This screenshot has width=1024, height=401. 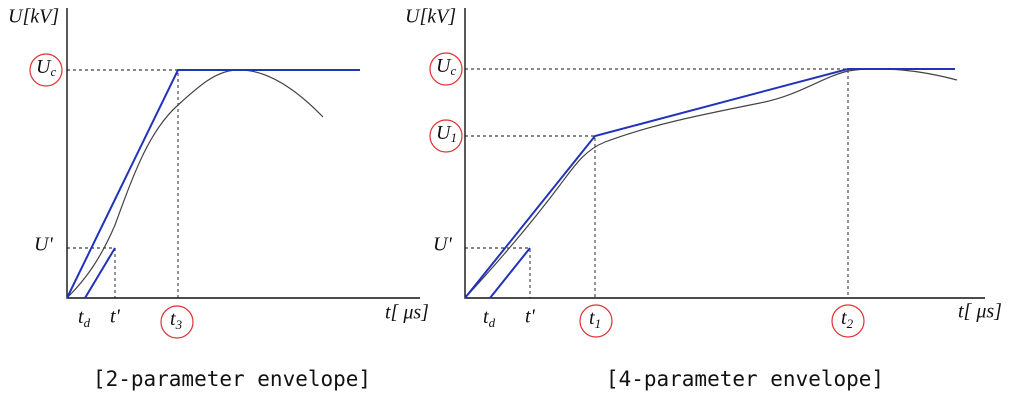 I want to click on voltage-curve, so click(x=195, y=184).